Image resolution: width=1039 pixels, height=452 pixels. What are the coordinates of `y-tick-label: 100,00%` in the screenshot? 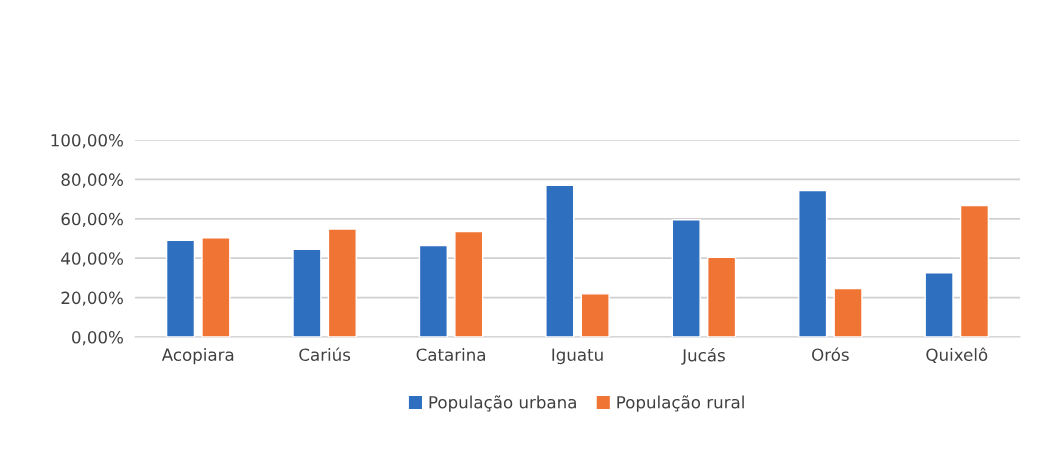 It's located at (87, 141).